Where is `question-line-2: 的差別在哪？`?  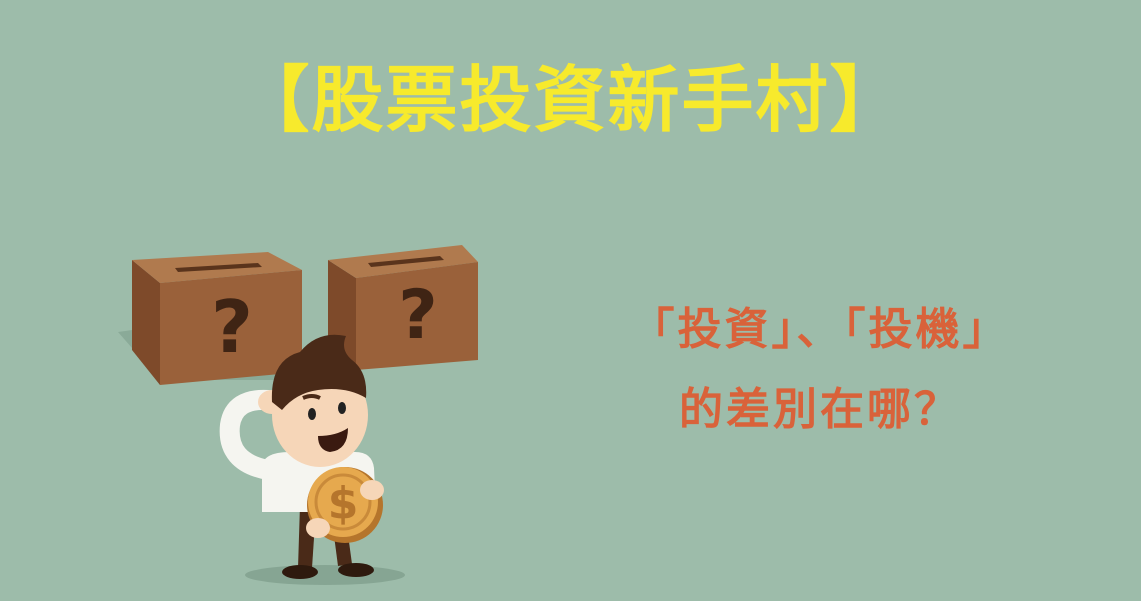
question-line-2: 的差別在哪？ is located at coordinates (820, 409).